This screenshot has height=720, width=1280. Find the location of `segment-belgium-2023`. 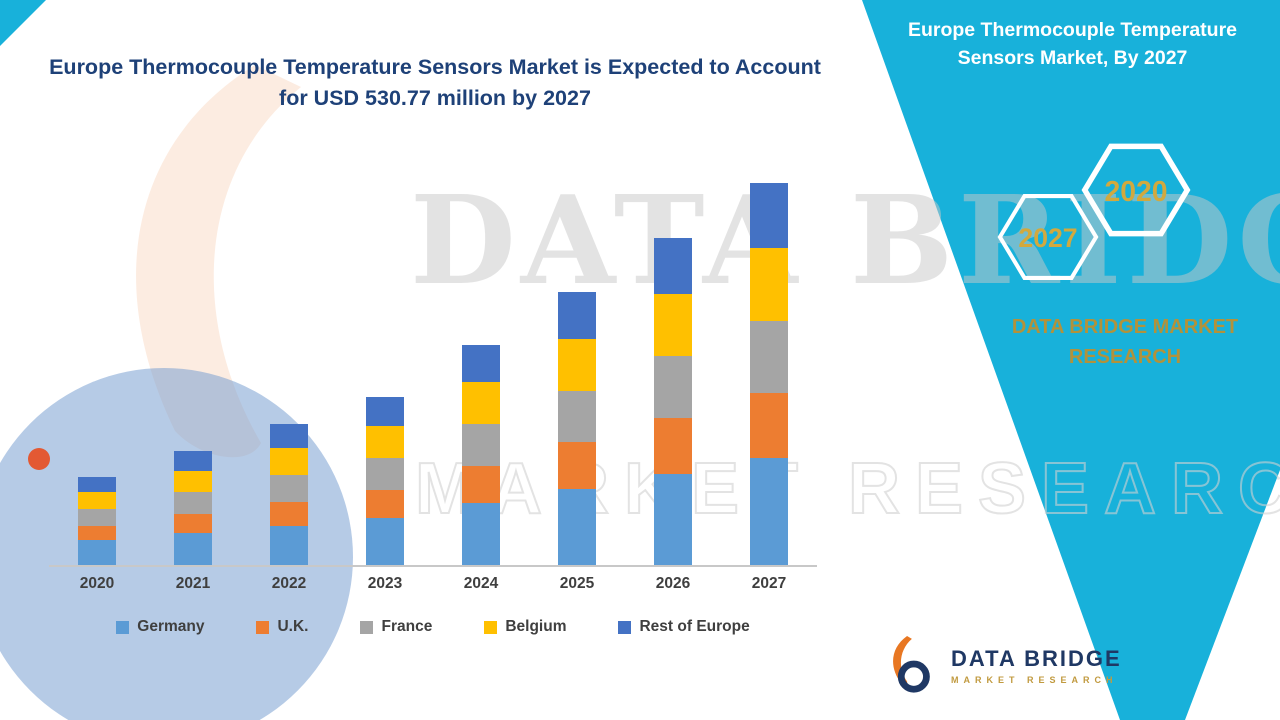

segment-belgium-2023 is located at coordinates (385, 441).